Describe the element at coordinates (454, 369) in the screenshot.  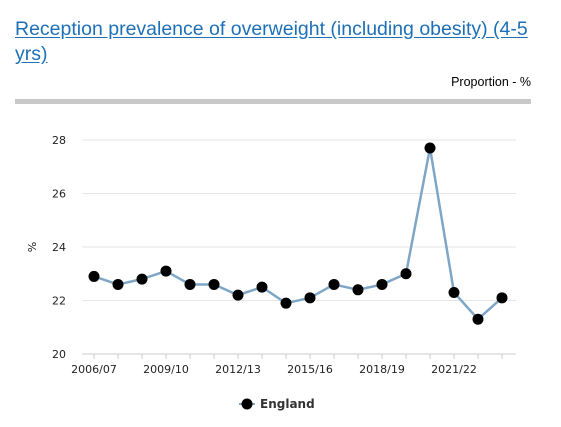
I see `x-tick-label: 2021/22` at that location.